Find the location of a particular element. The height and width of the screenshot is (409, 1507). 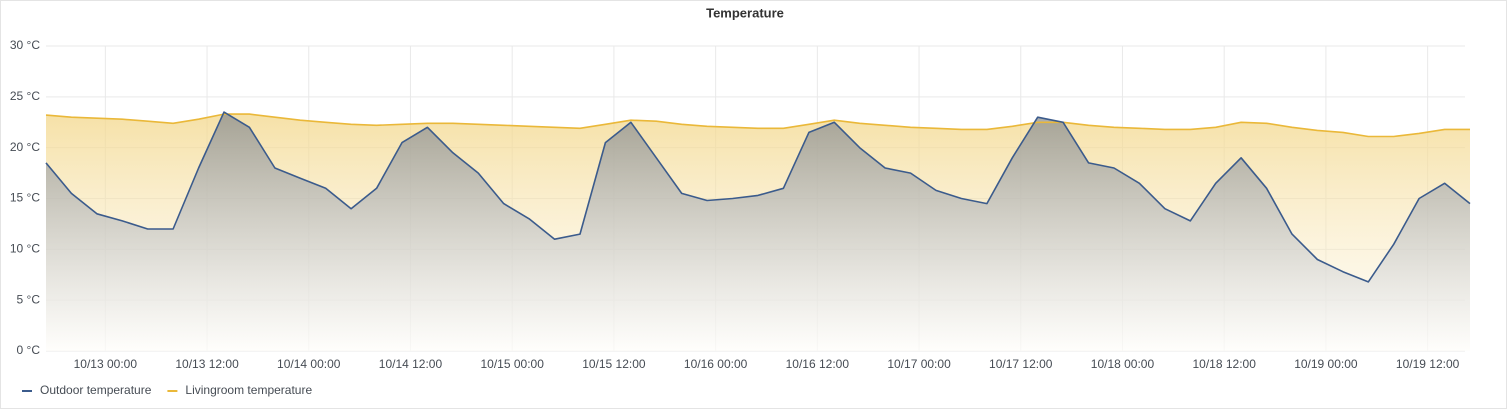

chart-title: Temperature is located at coordinates (745, 12).